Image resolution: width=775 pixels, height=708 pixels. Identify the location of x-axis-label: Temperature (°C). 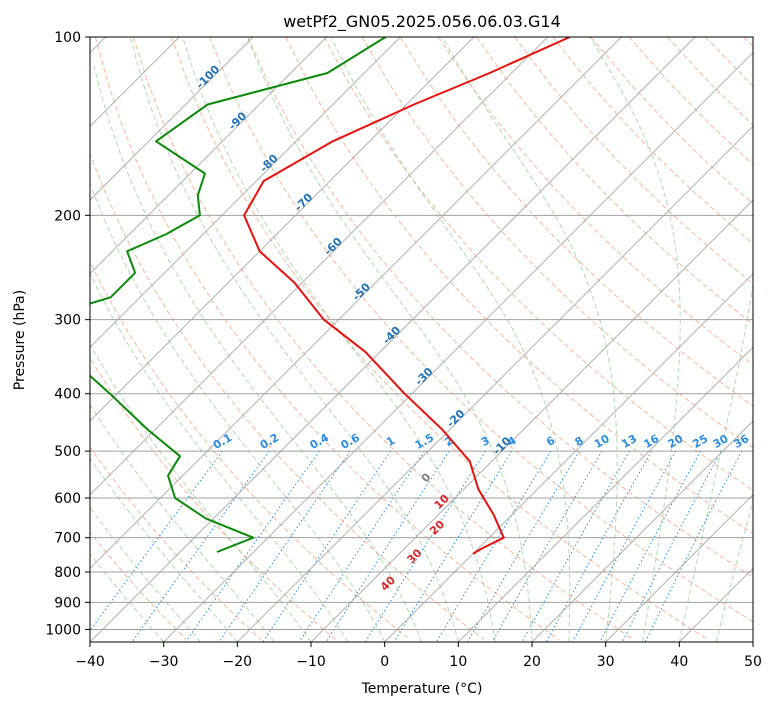
(422, 689).